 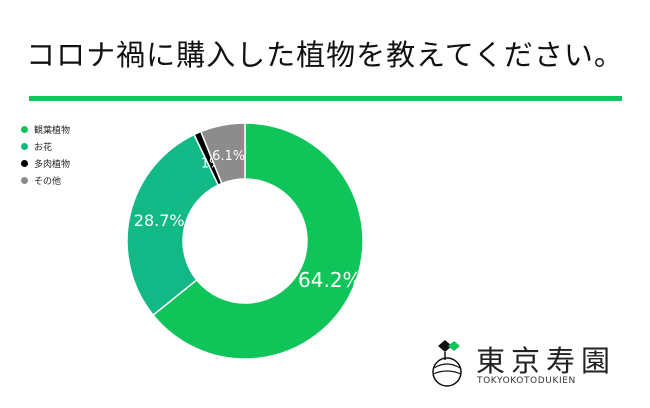 What do you see at coordinates (526, 381) in the screenshot?
I see `logo-romaji: TOKYOKOTODUKIEN` at bounding box center [526, 381].